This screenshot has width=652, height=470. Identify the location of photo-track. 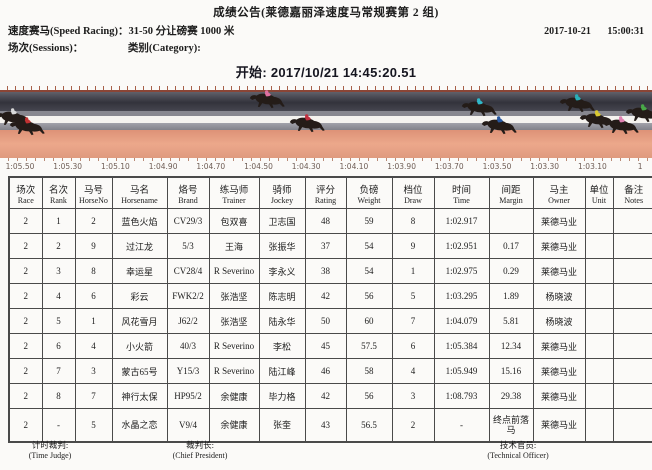
(326, 144).